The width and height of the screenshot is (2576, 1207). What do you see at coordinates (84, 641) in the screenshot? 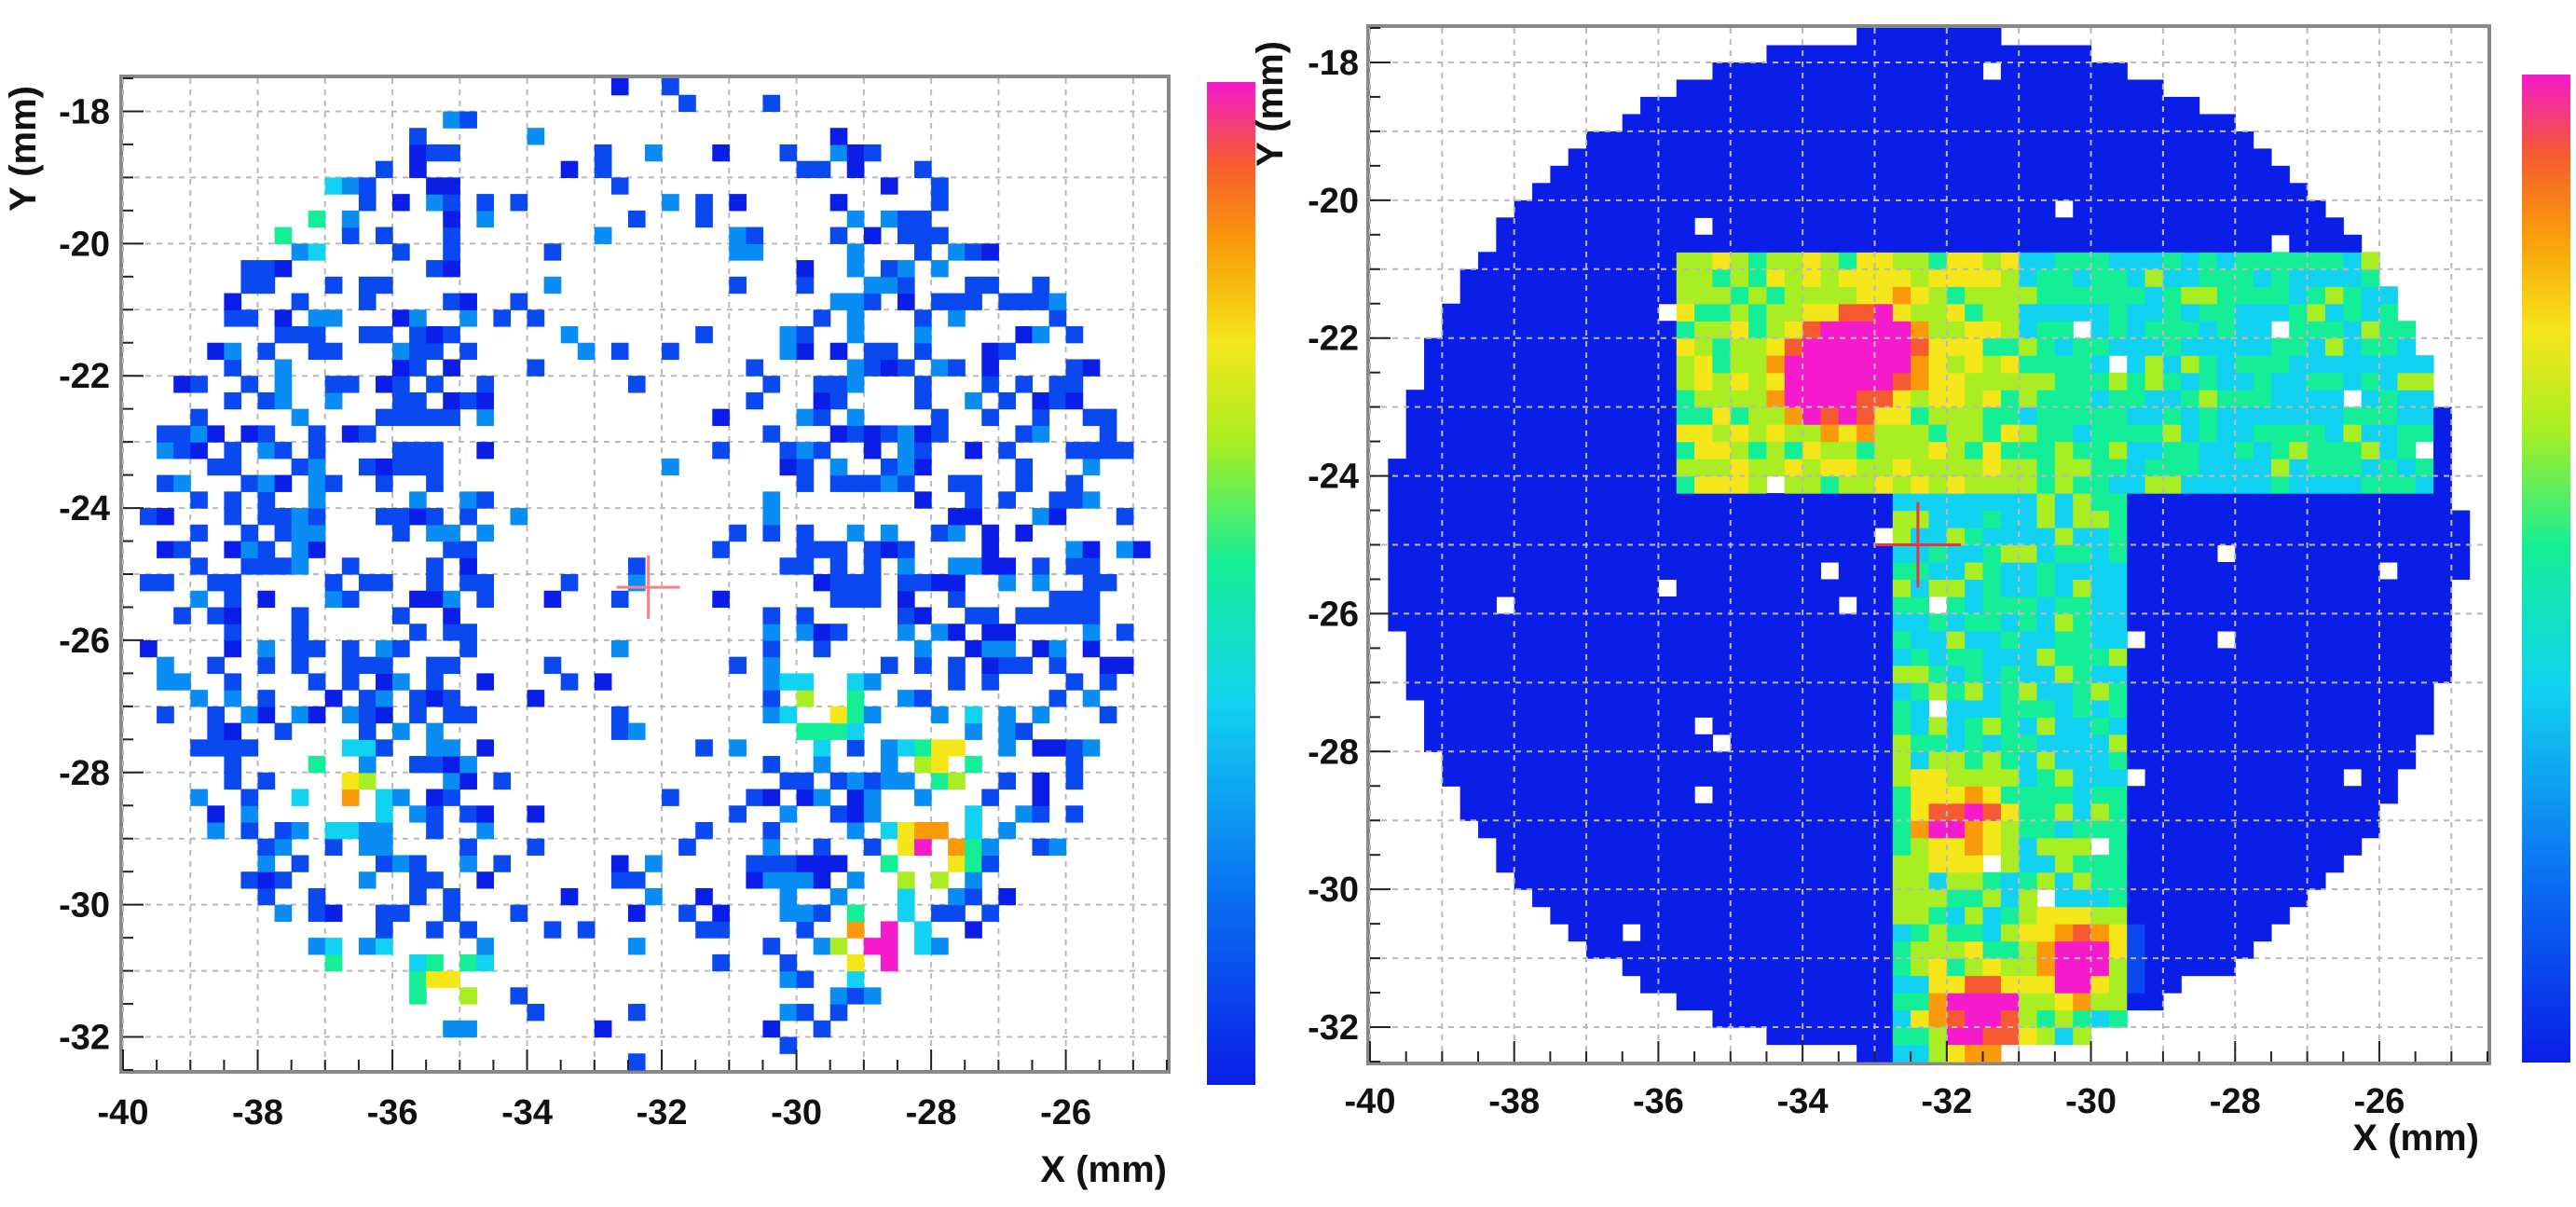
I see `y-tick-label: -26` at bounding box center [84, 641].